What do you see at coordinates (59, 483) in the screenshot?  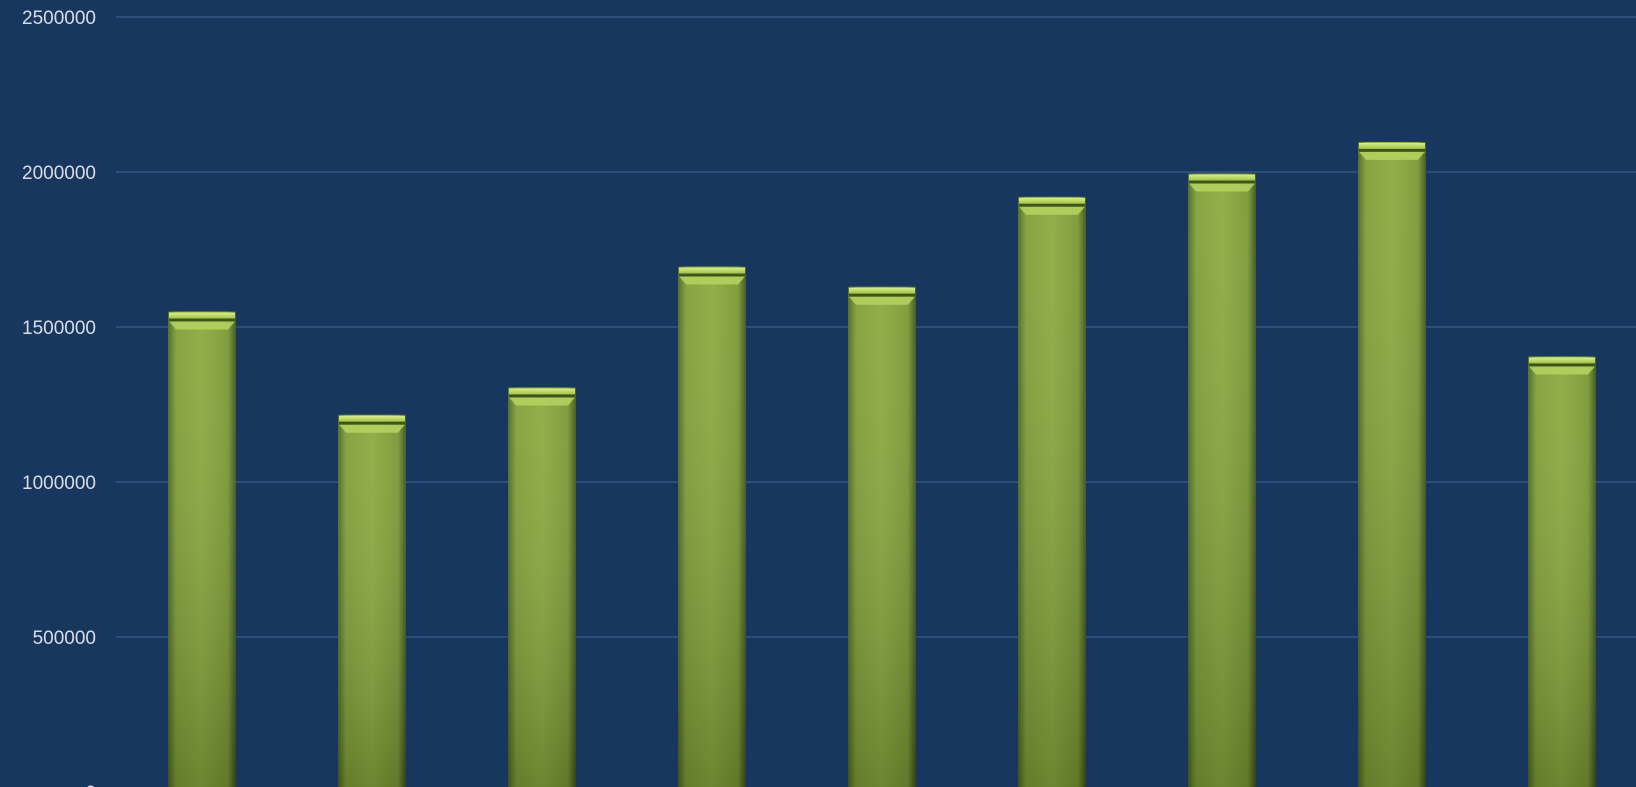 I see `y-tick-label: 1000000` at bounding box center [59, 483].